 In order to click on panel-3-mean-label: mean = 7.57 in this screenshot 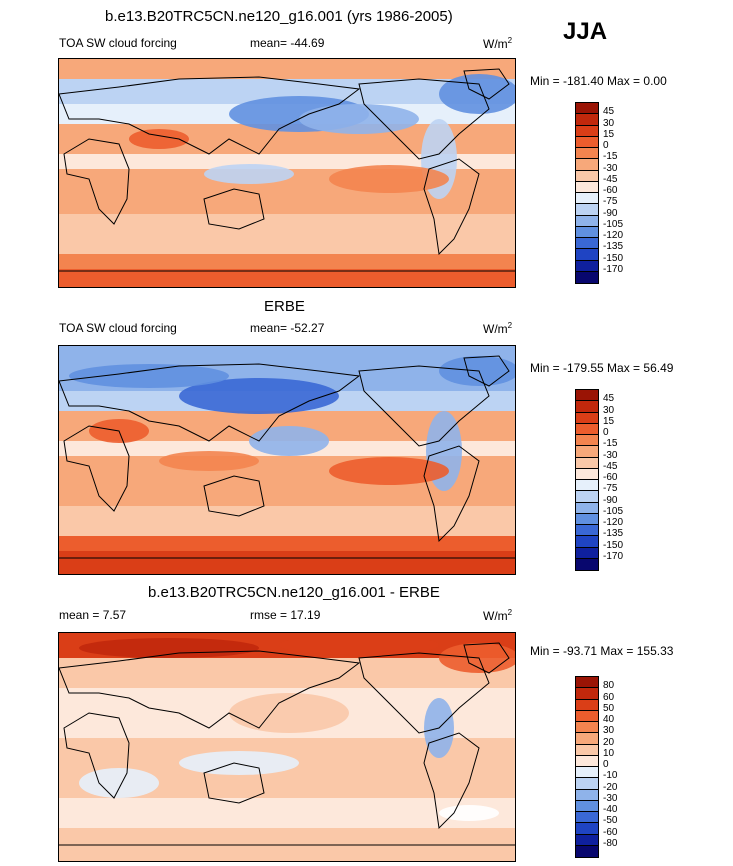, I will do `click(93, 615)`.